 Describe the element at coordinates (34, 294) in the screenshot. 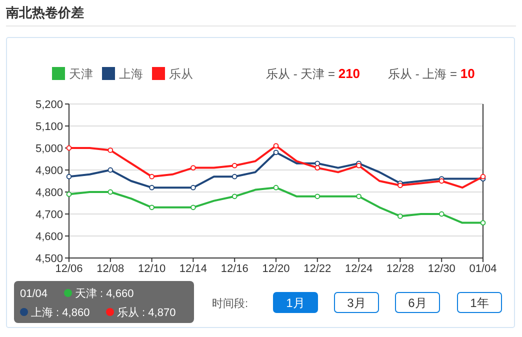

I see `text: 01/04` at that location.